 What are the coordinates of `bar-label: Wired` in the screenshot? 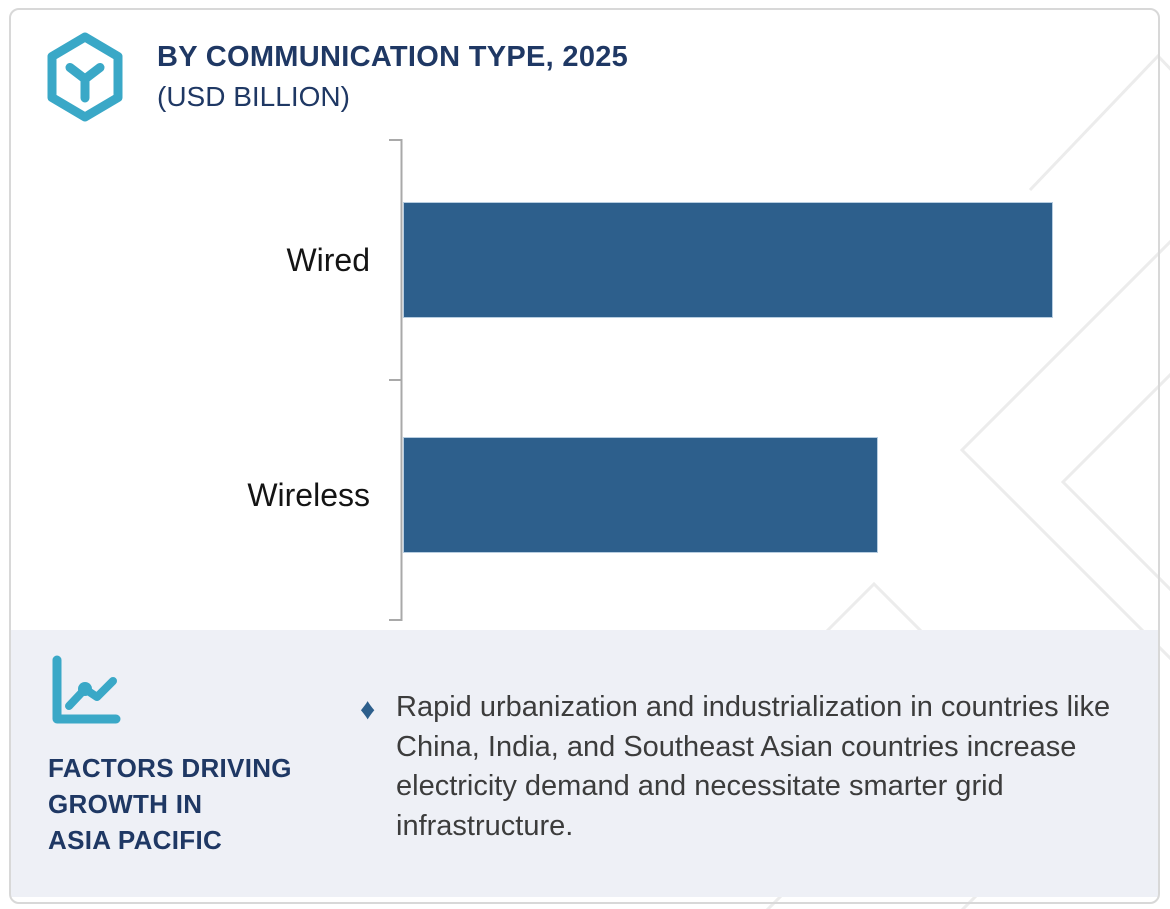 It's located at (328, 260).